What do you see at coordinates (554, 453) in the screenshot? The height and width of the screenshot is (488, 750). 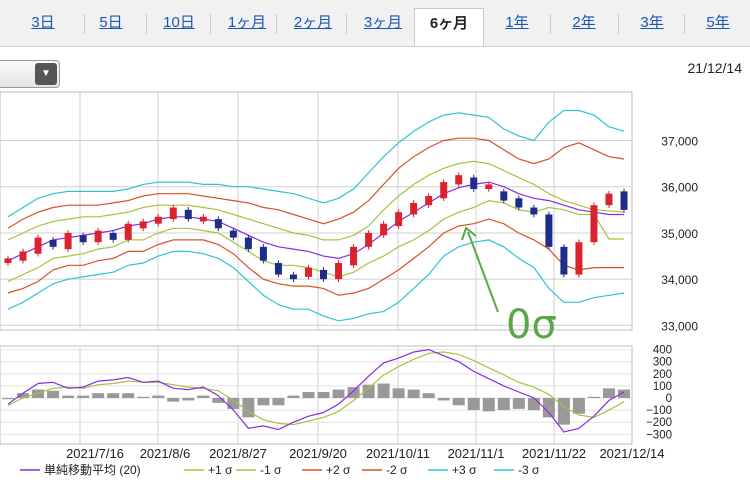 I see `x-axis-label: 2021/11/22` at bounding box center [554, 453].